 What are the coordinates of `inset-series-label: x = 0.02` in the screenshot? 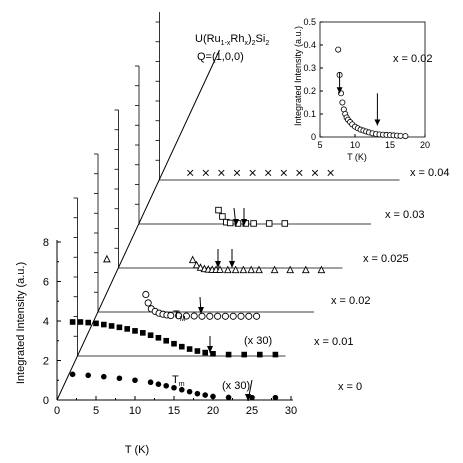 It's located at (412, 59).